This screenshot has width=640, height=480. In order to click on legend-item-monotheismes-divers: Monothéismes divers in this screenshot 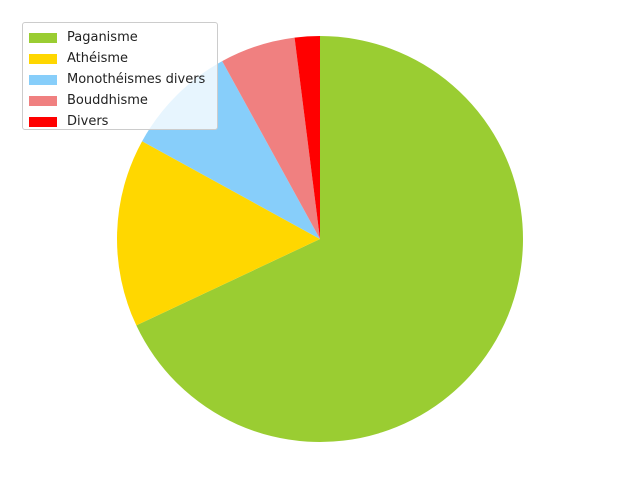, I will do `click(120, 79)`.